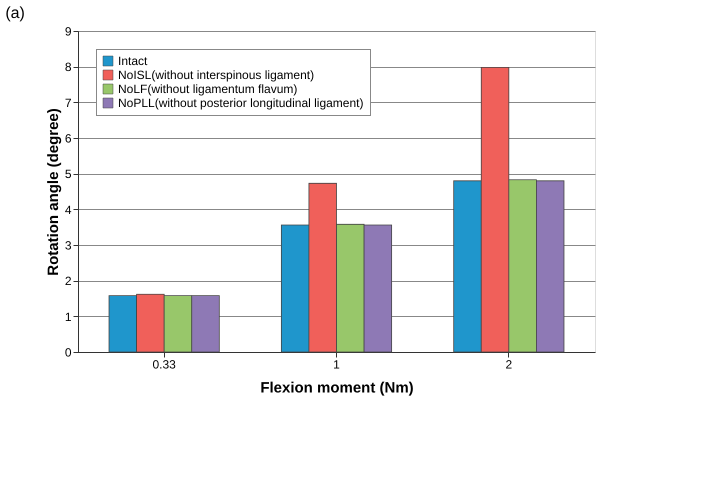 This screenshot has width=724, height=487. I want to click on x-tick-label: 2, so click(508, 365).